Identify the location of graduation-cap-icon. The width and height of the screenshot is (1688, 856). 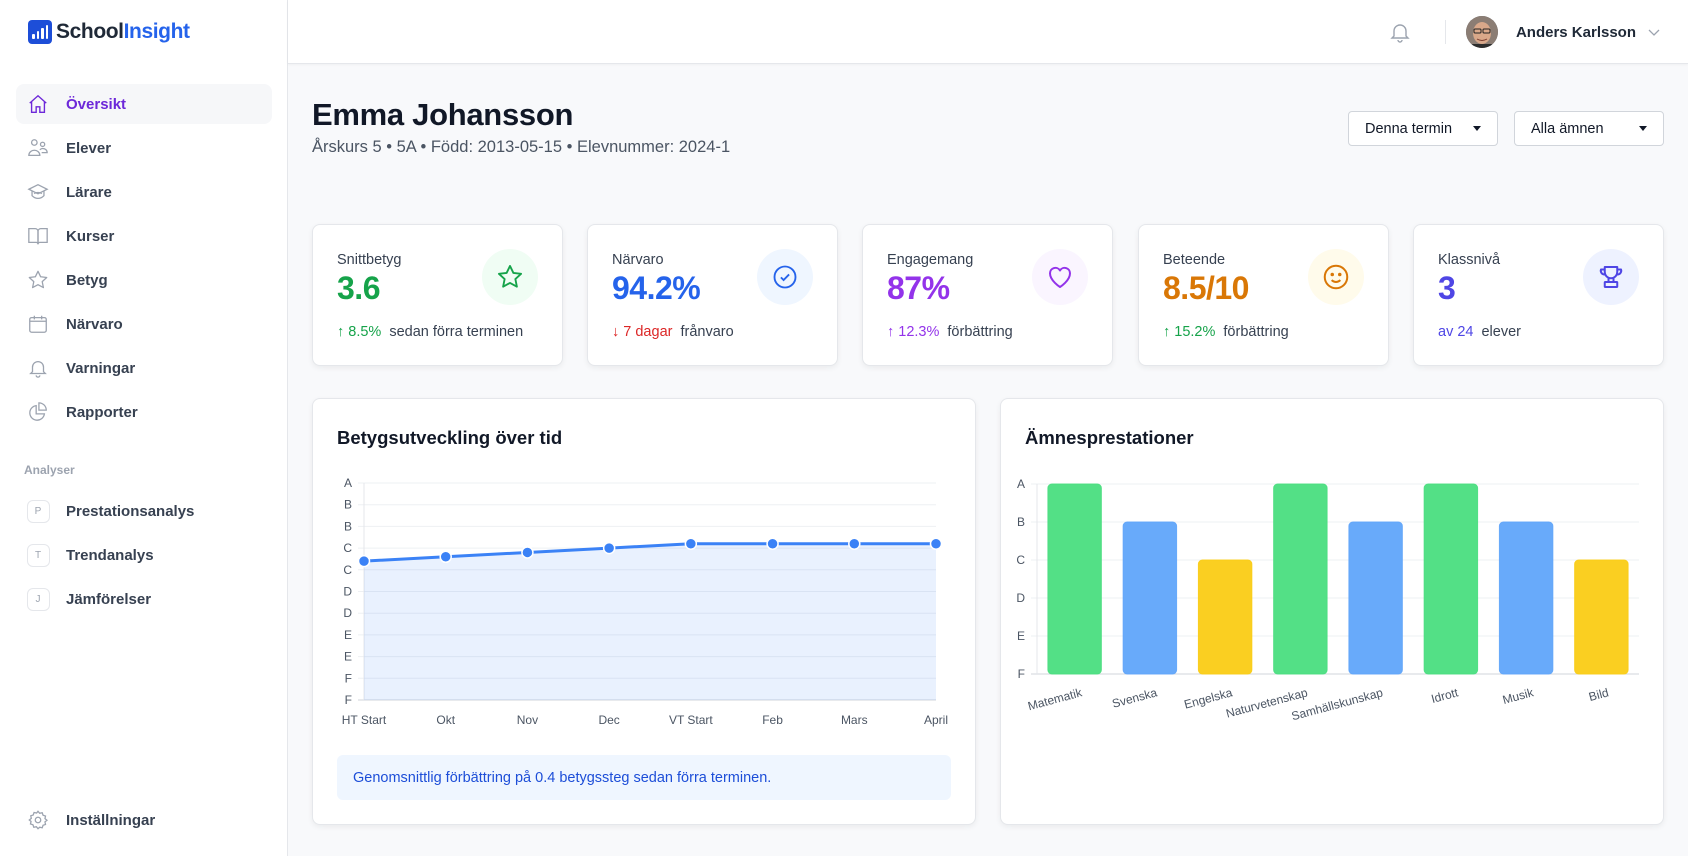
(38, 192).